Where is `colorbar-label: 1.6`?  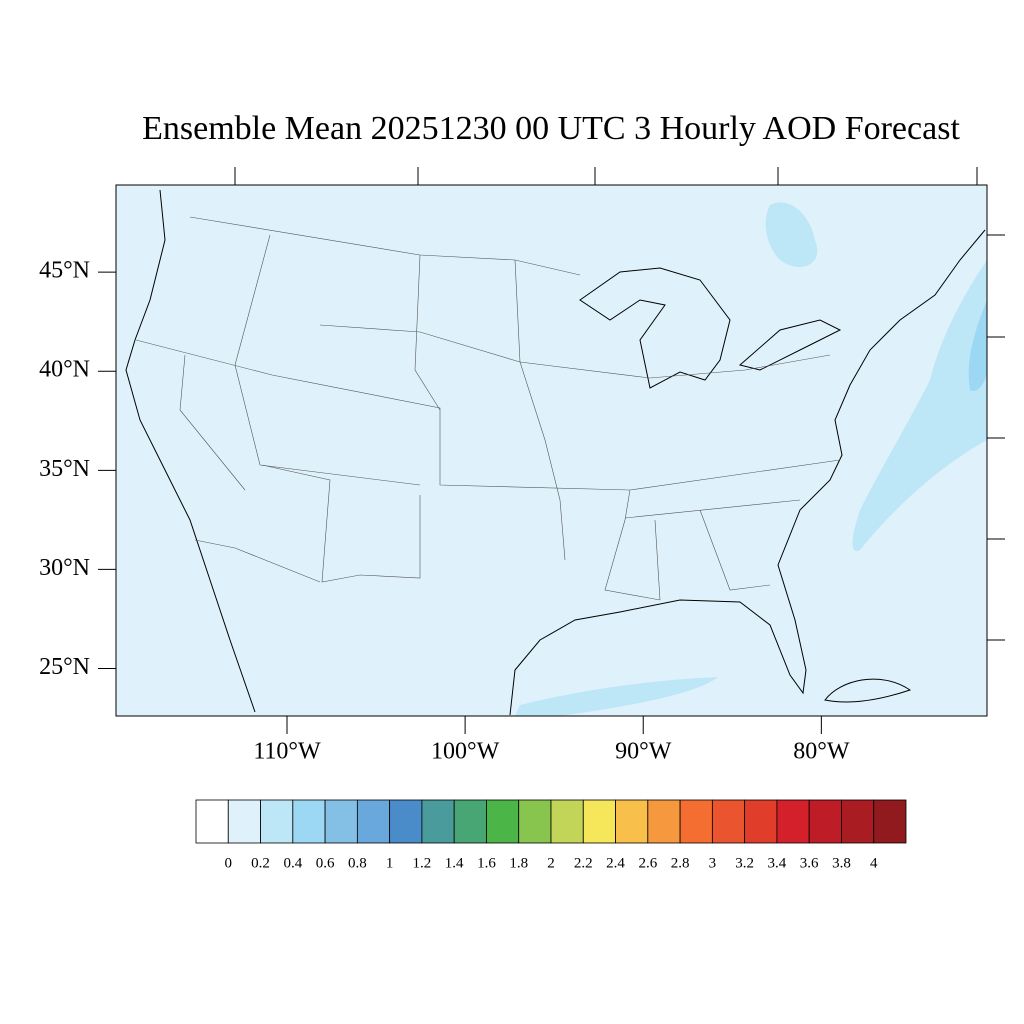
colorbar-label: 1.6 is located at coordinates (486, 863).